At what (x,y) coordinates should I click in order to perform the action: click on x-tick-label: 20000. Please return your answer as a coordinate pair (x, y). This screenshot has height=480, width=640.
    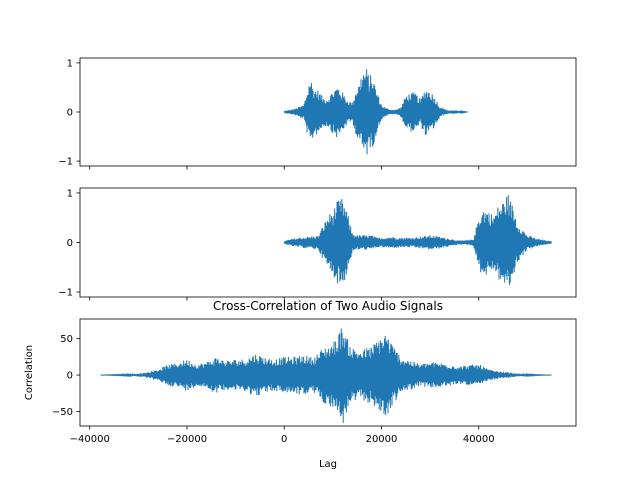
    Looking at the image, I should click on (382, 439).